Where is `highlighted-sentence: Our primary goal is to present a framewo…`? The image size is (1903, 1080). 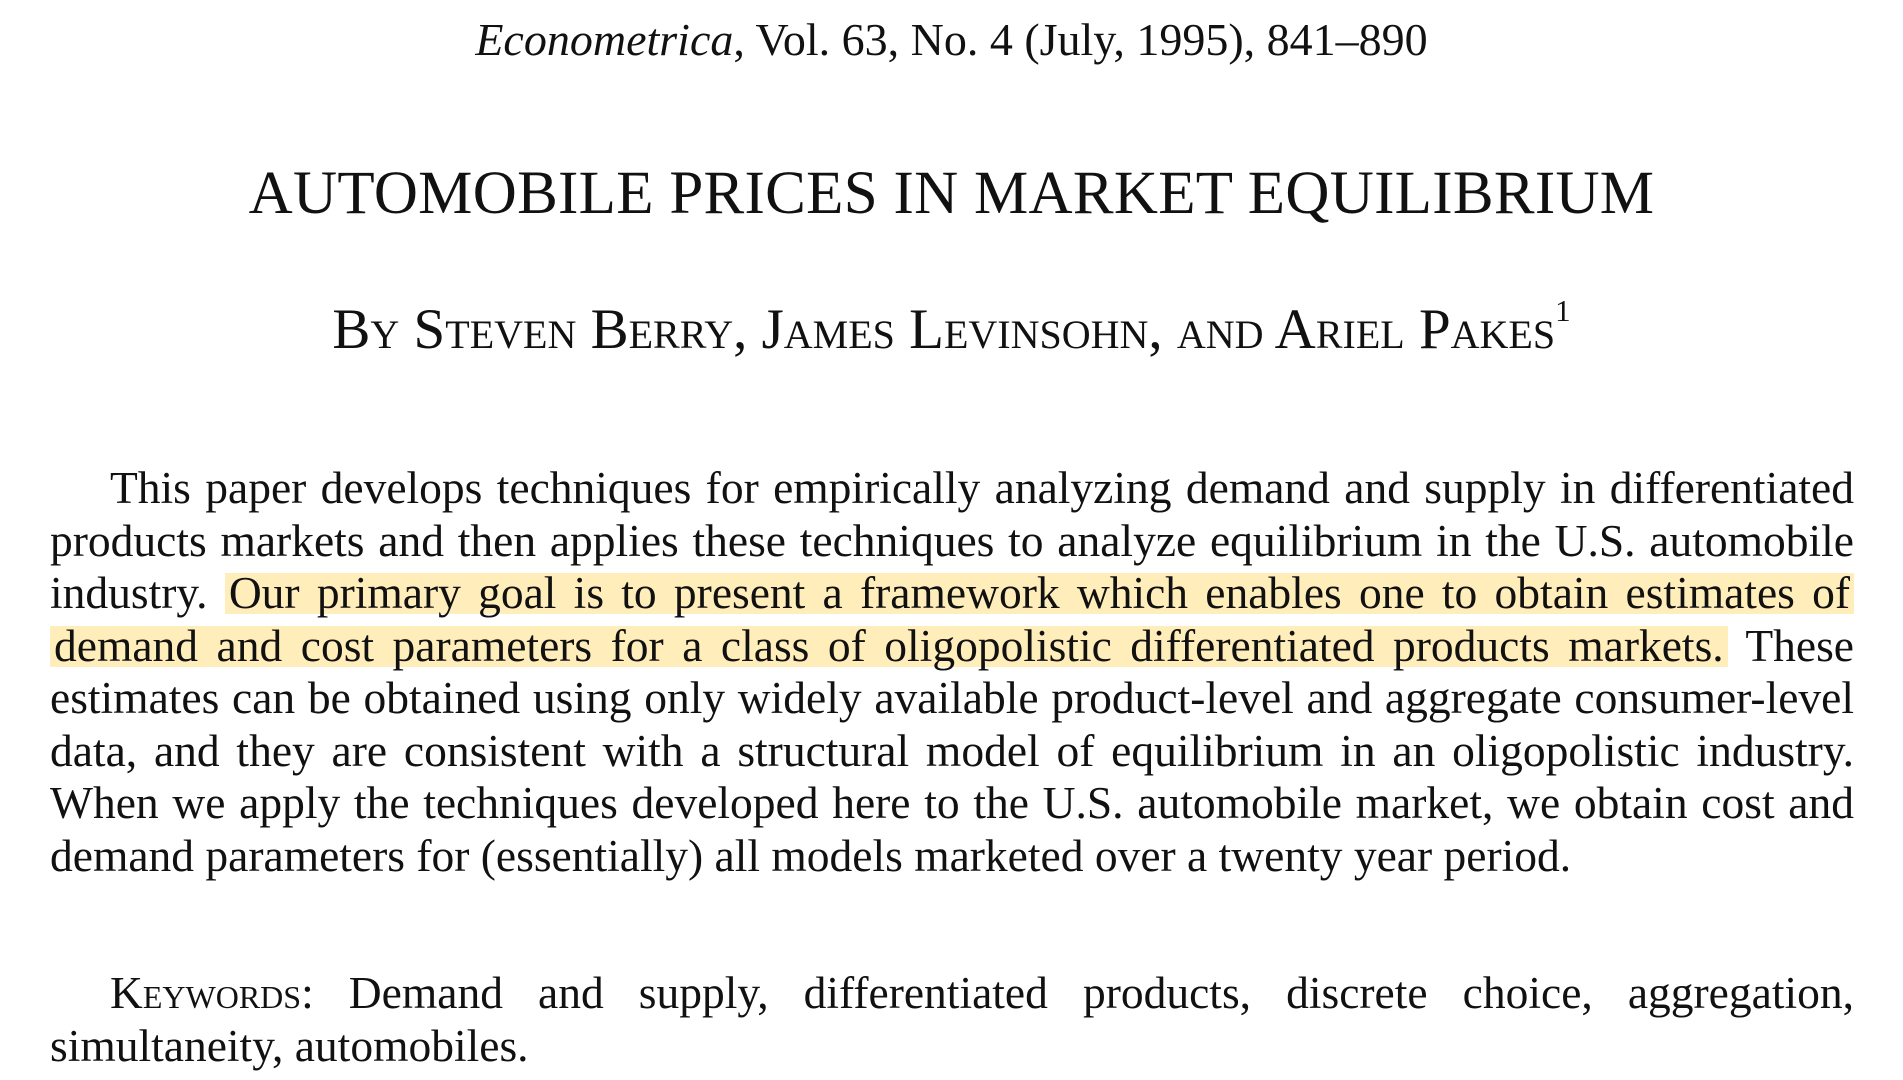
highlighted-sentence: Our primary goal is to present a framewo… is located at coordinates (952, 619).